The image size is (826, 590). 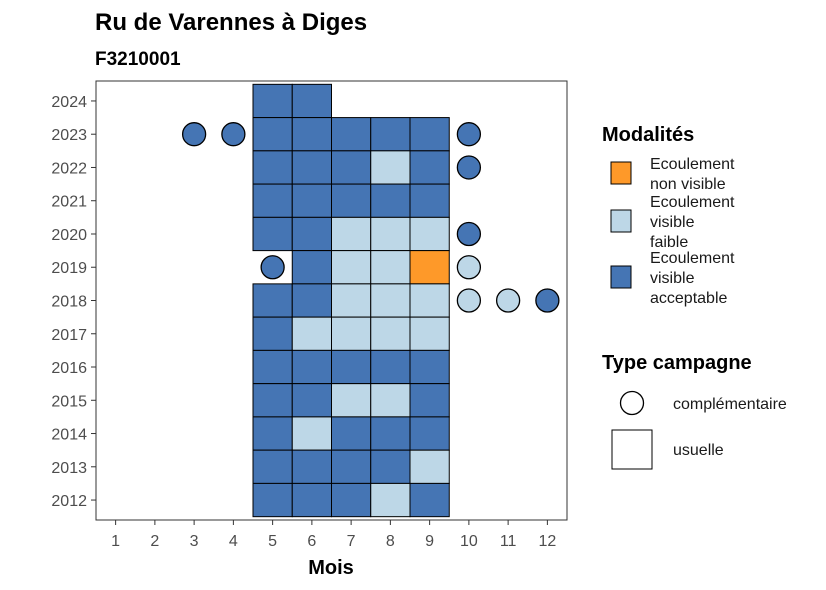 I want to click on x-tick-label: 6, so click(x=311, y=541).